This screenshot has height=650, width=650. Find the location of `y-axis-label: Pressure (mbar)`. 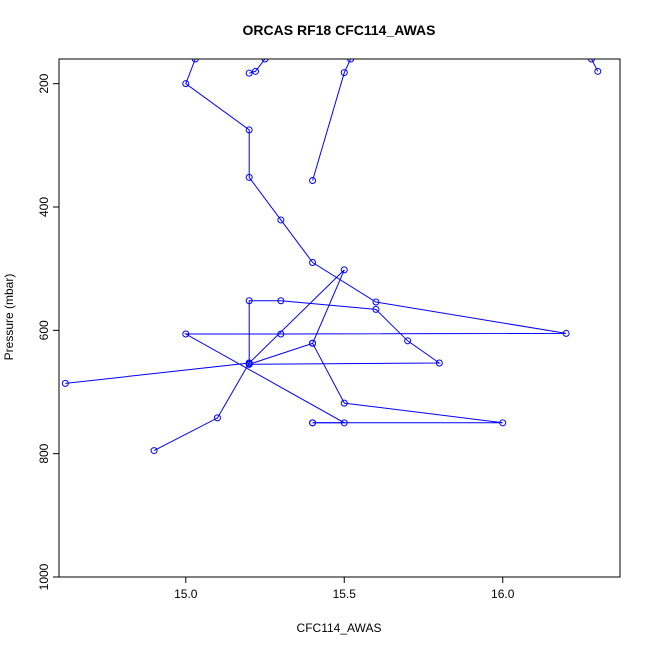

y-axis-label: Pressure (mbar) is located at coordinates (9, 317).